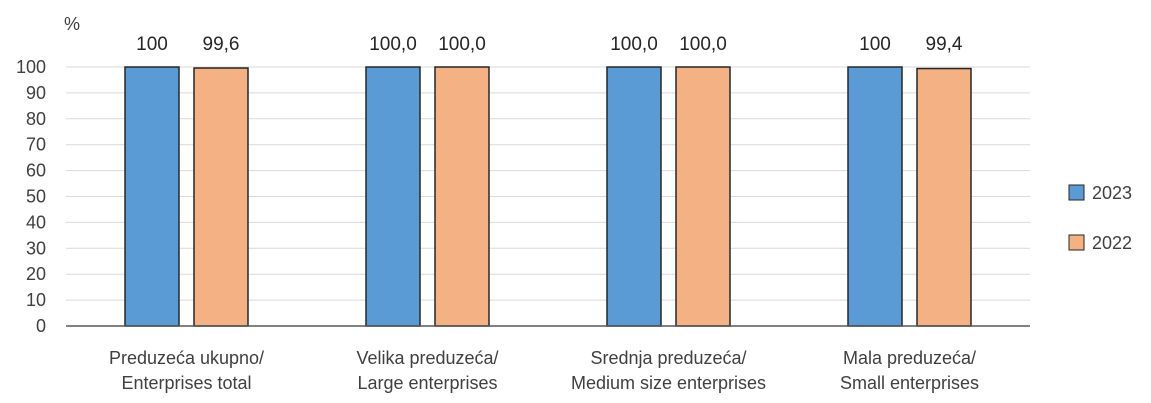  What do you see at coordinates (72, 24) in the screenshot?
I see `y-axis-unit-label: %` at bounding box center [72, 24].